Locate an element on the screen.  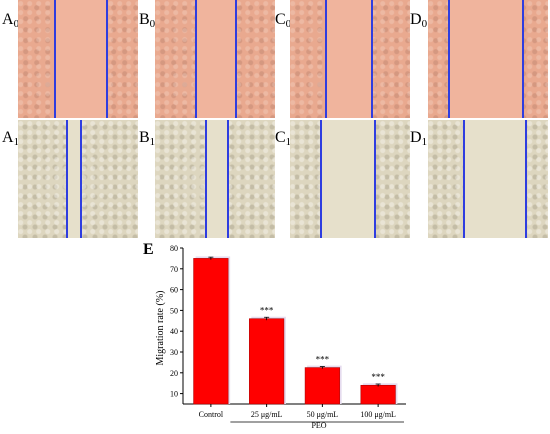
y-tick-label: 10 is located at coordinates (174, 394).